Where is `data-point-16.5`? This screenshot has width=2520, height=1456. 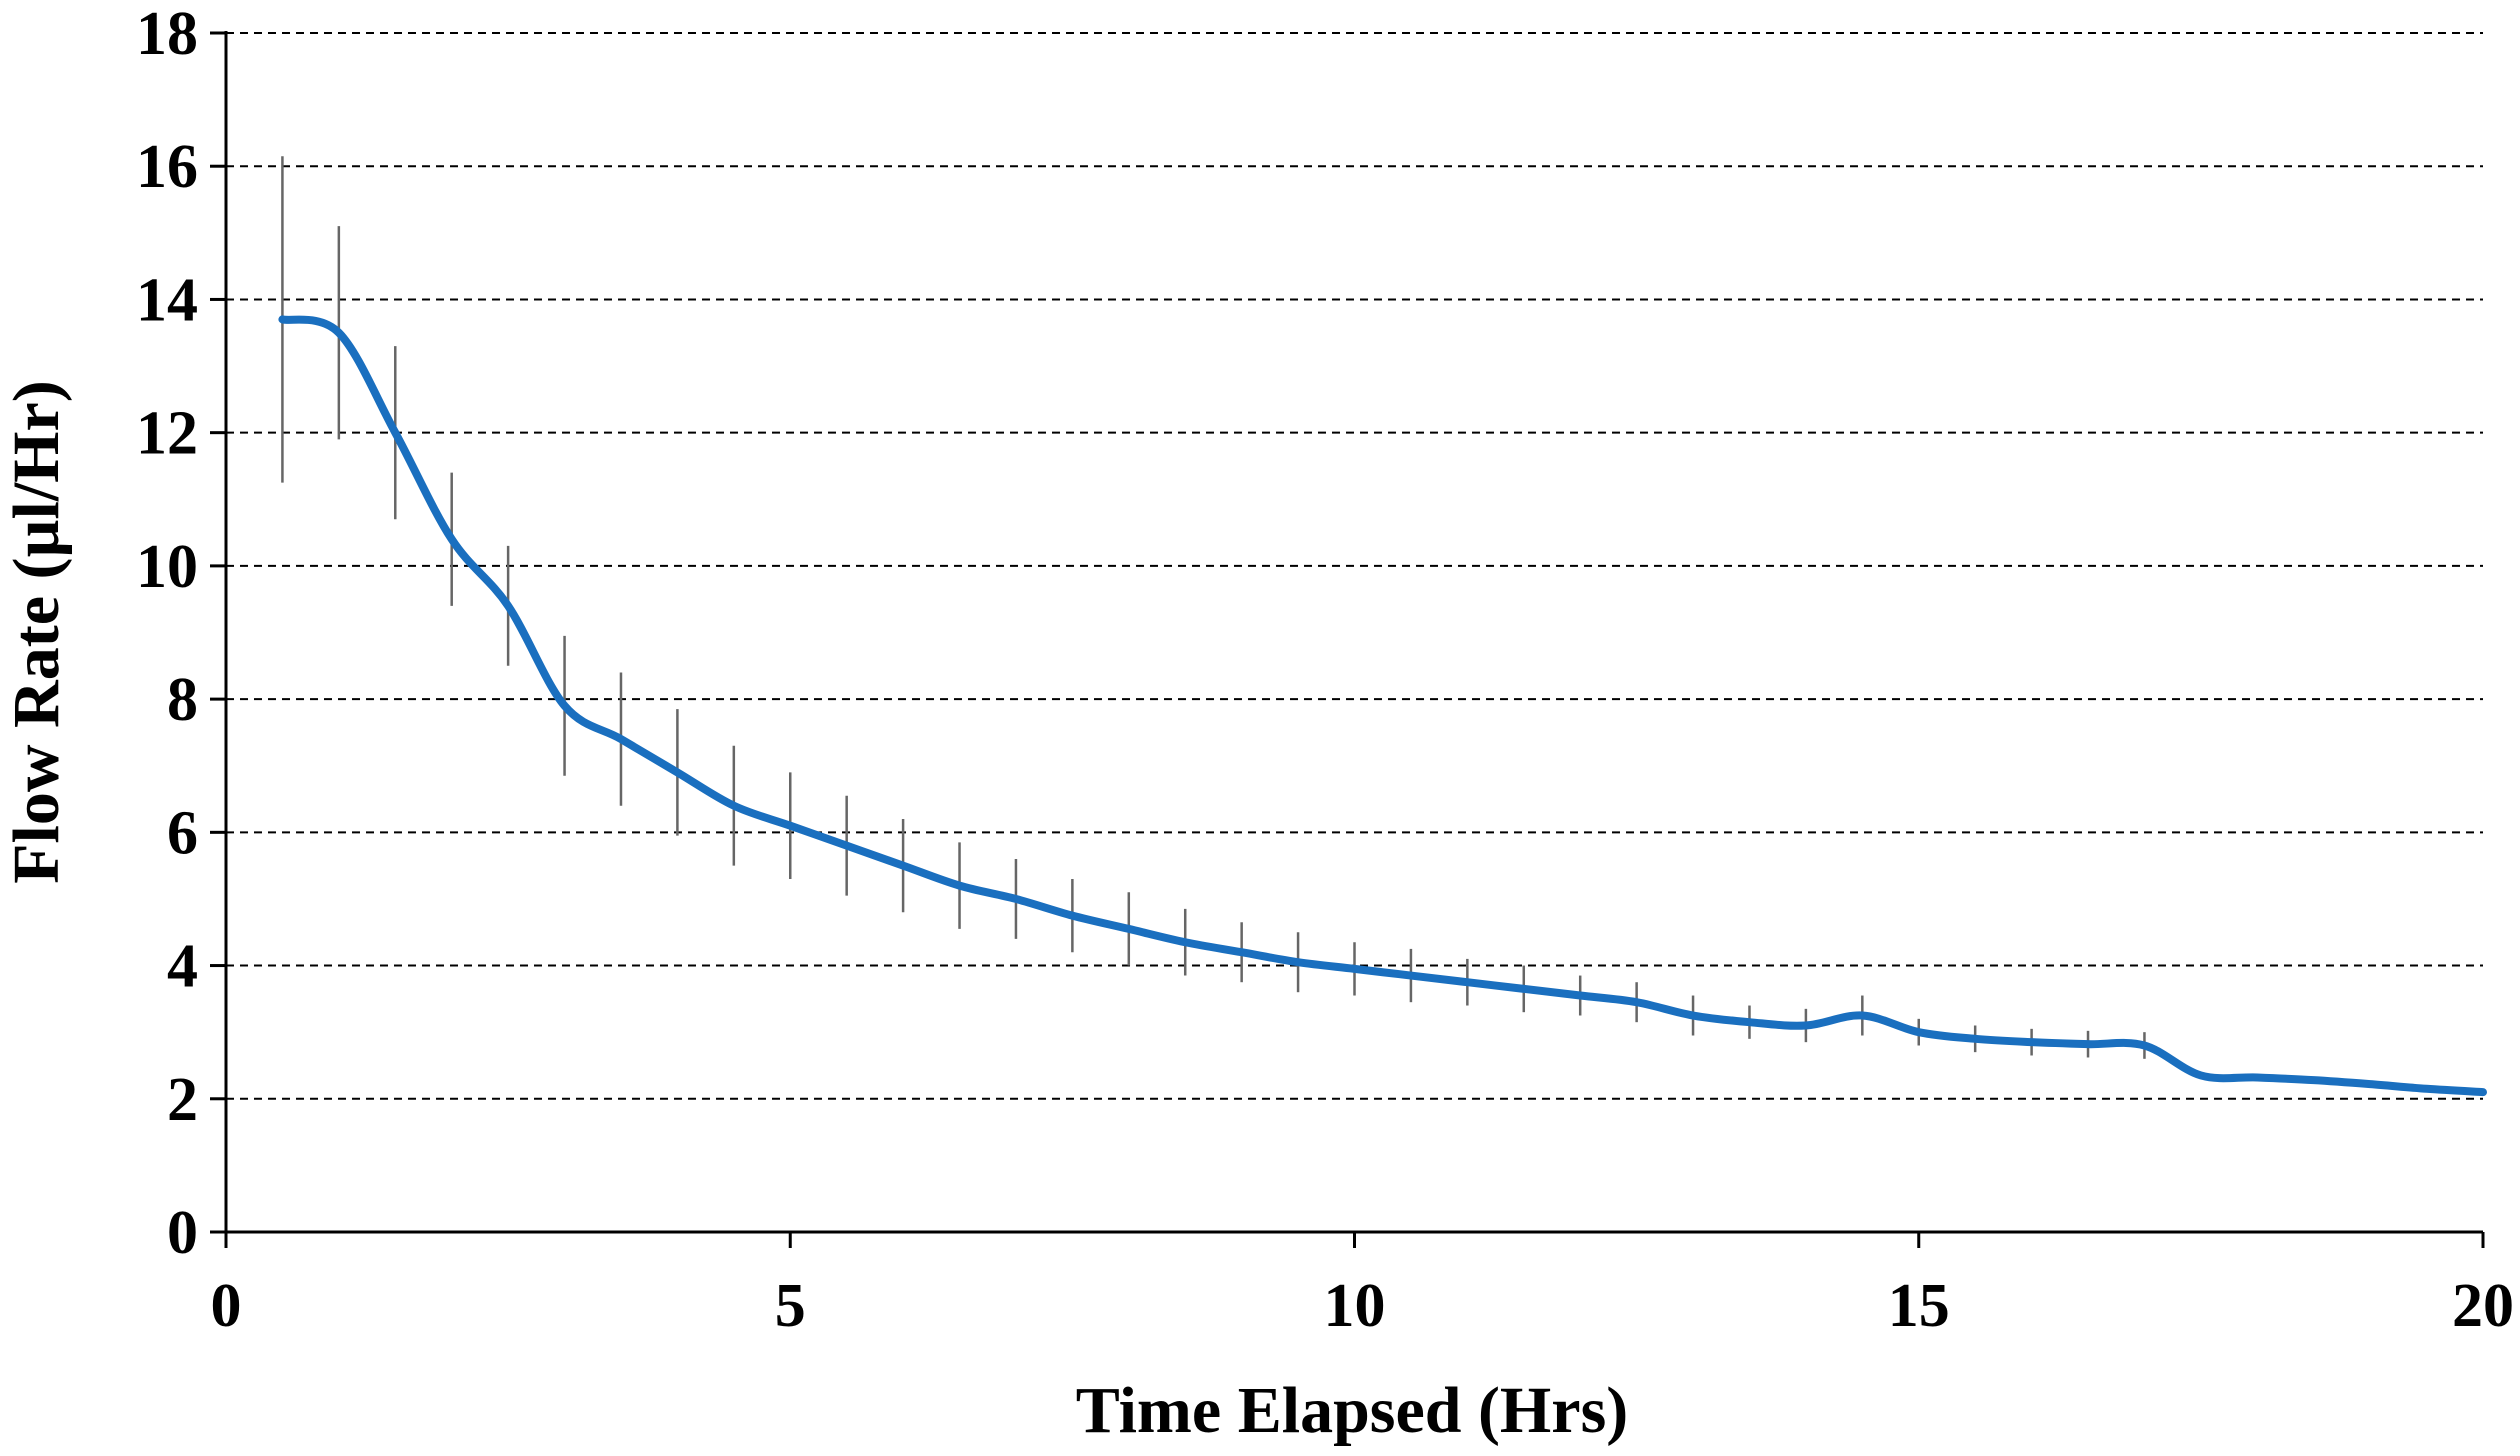 data-point-16.5 is located at coordinates (2088, 1044).